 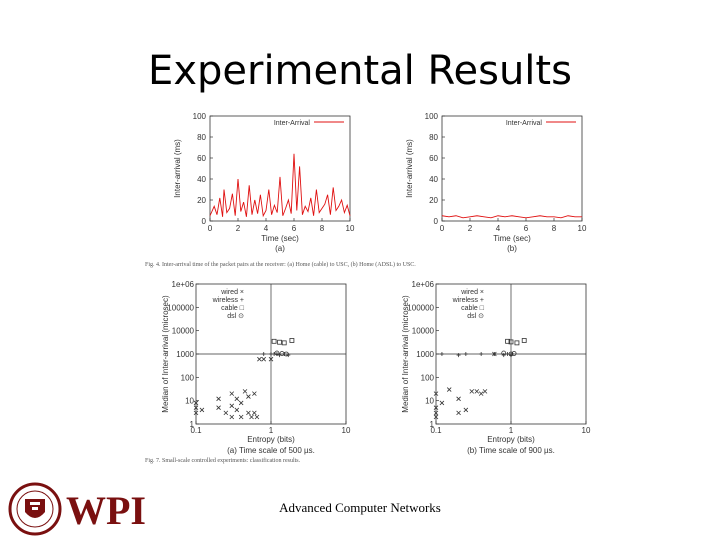 What do you see at coordinates (280, 168) in the screenshot?
I see `plot-frame` at bounding box center [280, 168].